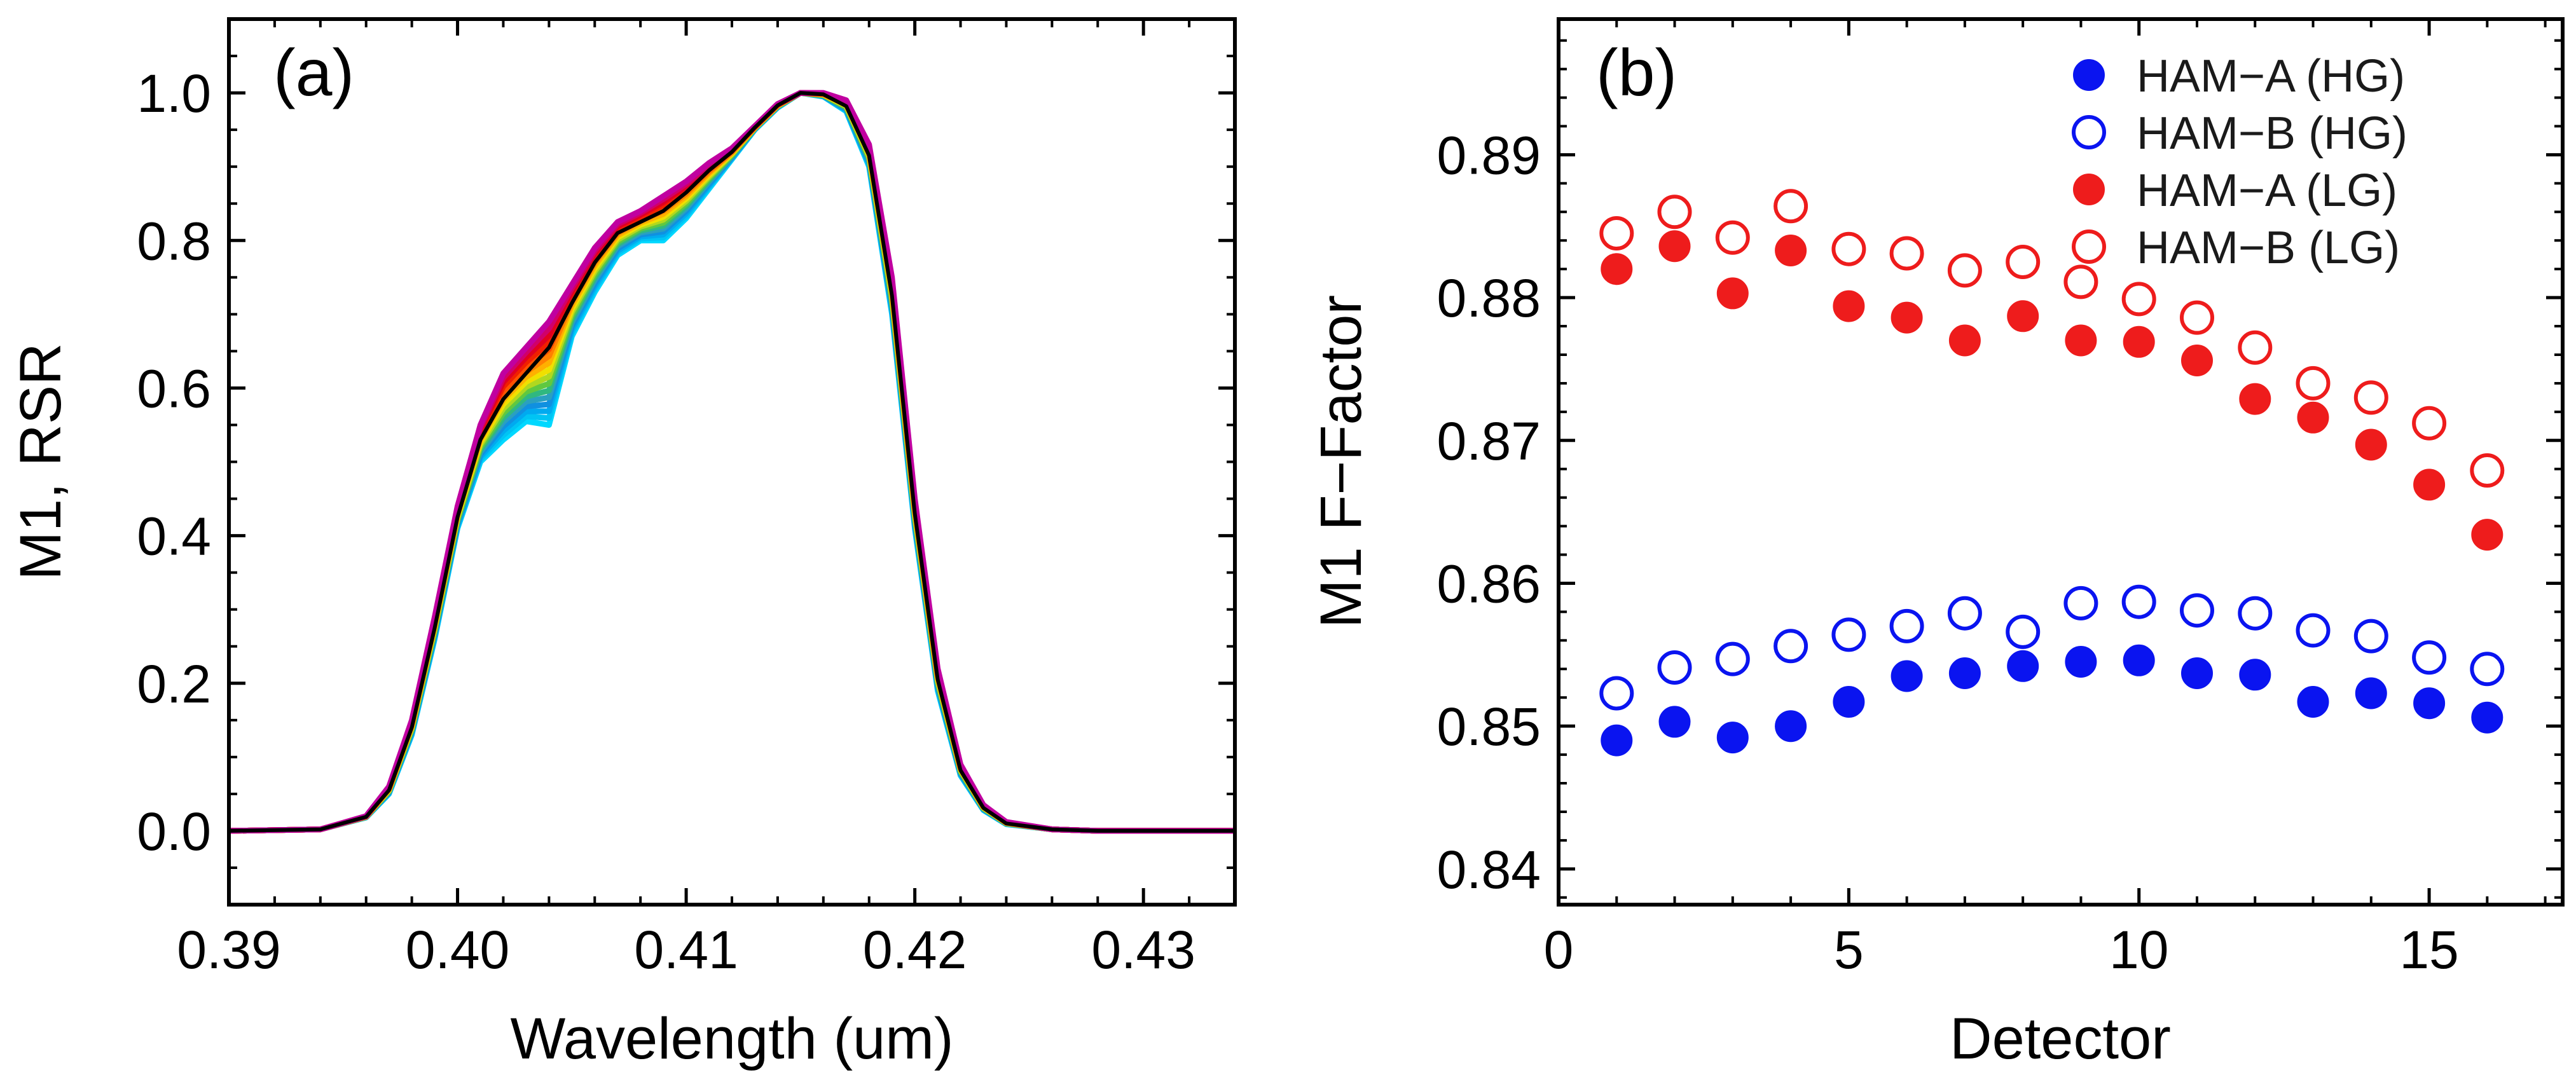 The height and width of the screenshot is (1082, 2576). What do you see at coordinates (174, 388) in the screenshot?
I see `y-tick-label: 0.6` at bounding box center [174, 388].